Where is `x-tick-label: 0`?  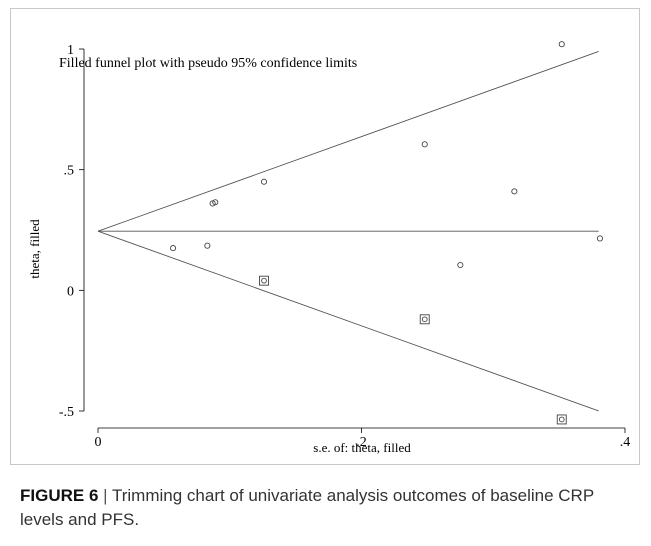 x-tick-label: 0 is located at coordinates (98, 442).